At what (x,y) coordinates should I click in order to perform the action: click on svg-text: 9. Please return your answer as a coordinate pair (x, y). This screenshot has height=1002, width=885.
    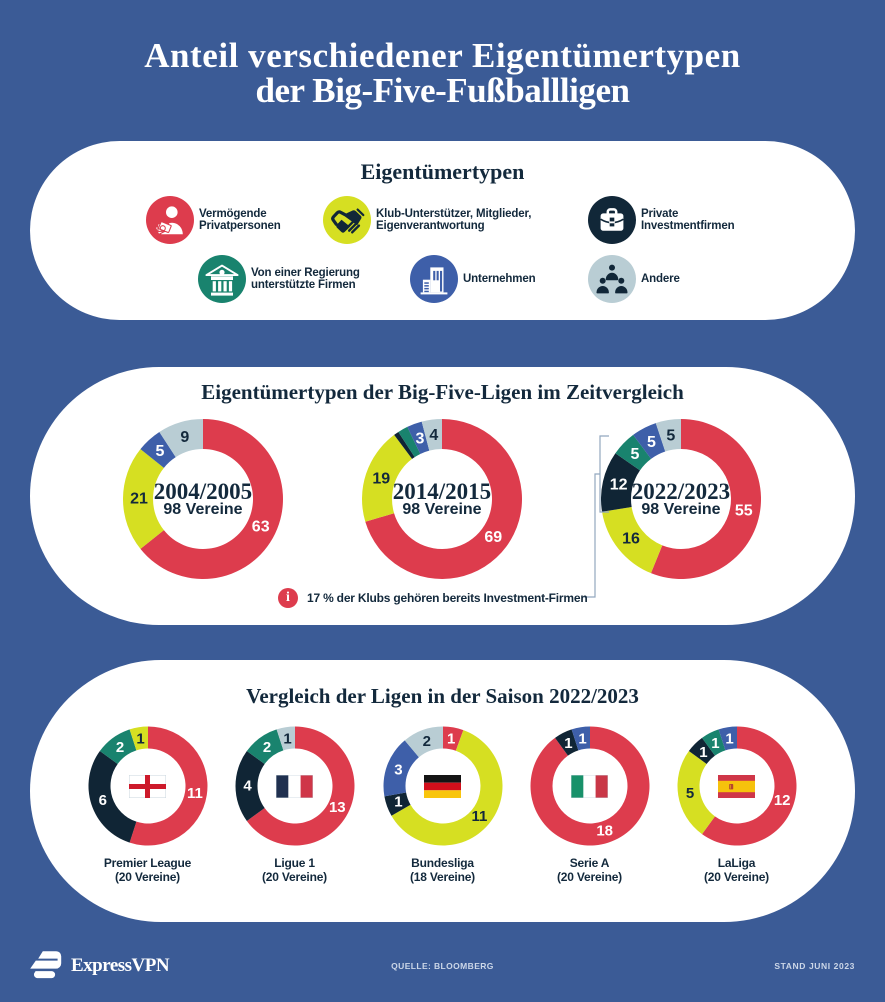
    Looking at the image, I should click on (184, 437).